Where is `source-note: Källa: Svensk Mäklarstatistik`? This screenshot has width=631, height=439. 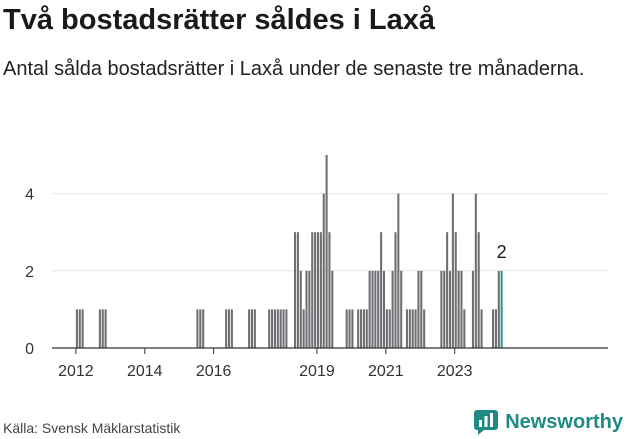
source-note: Källa: Svensk Mäklarstatistik is located at coordinates (92, 428).